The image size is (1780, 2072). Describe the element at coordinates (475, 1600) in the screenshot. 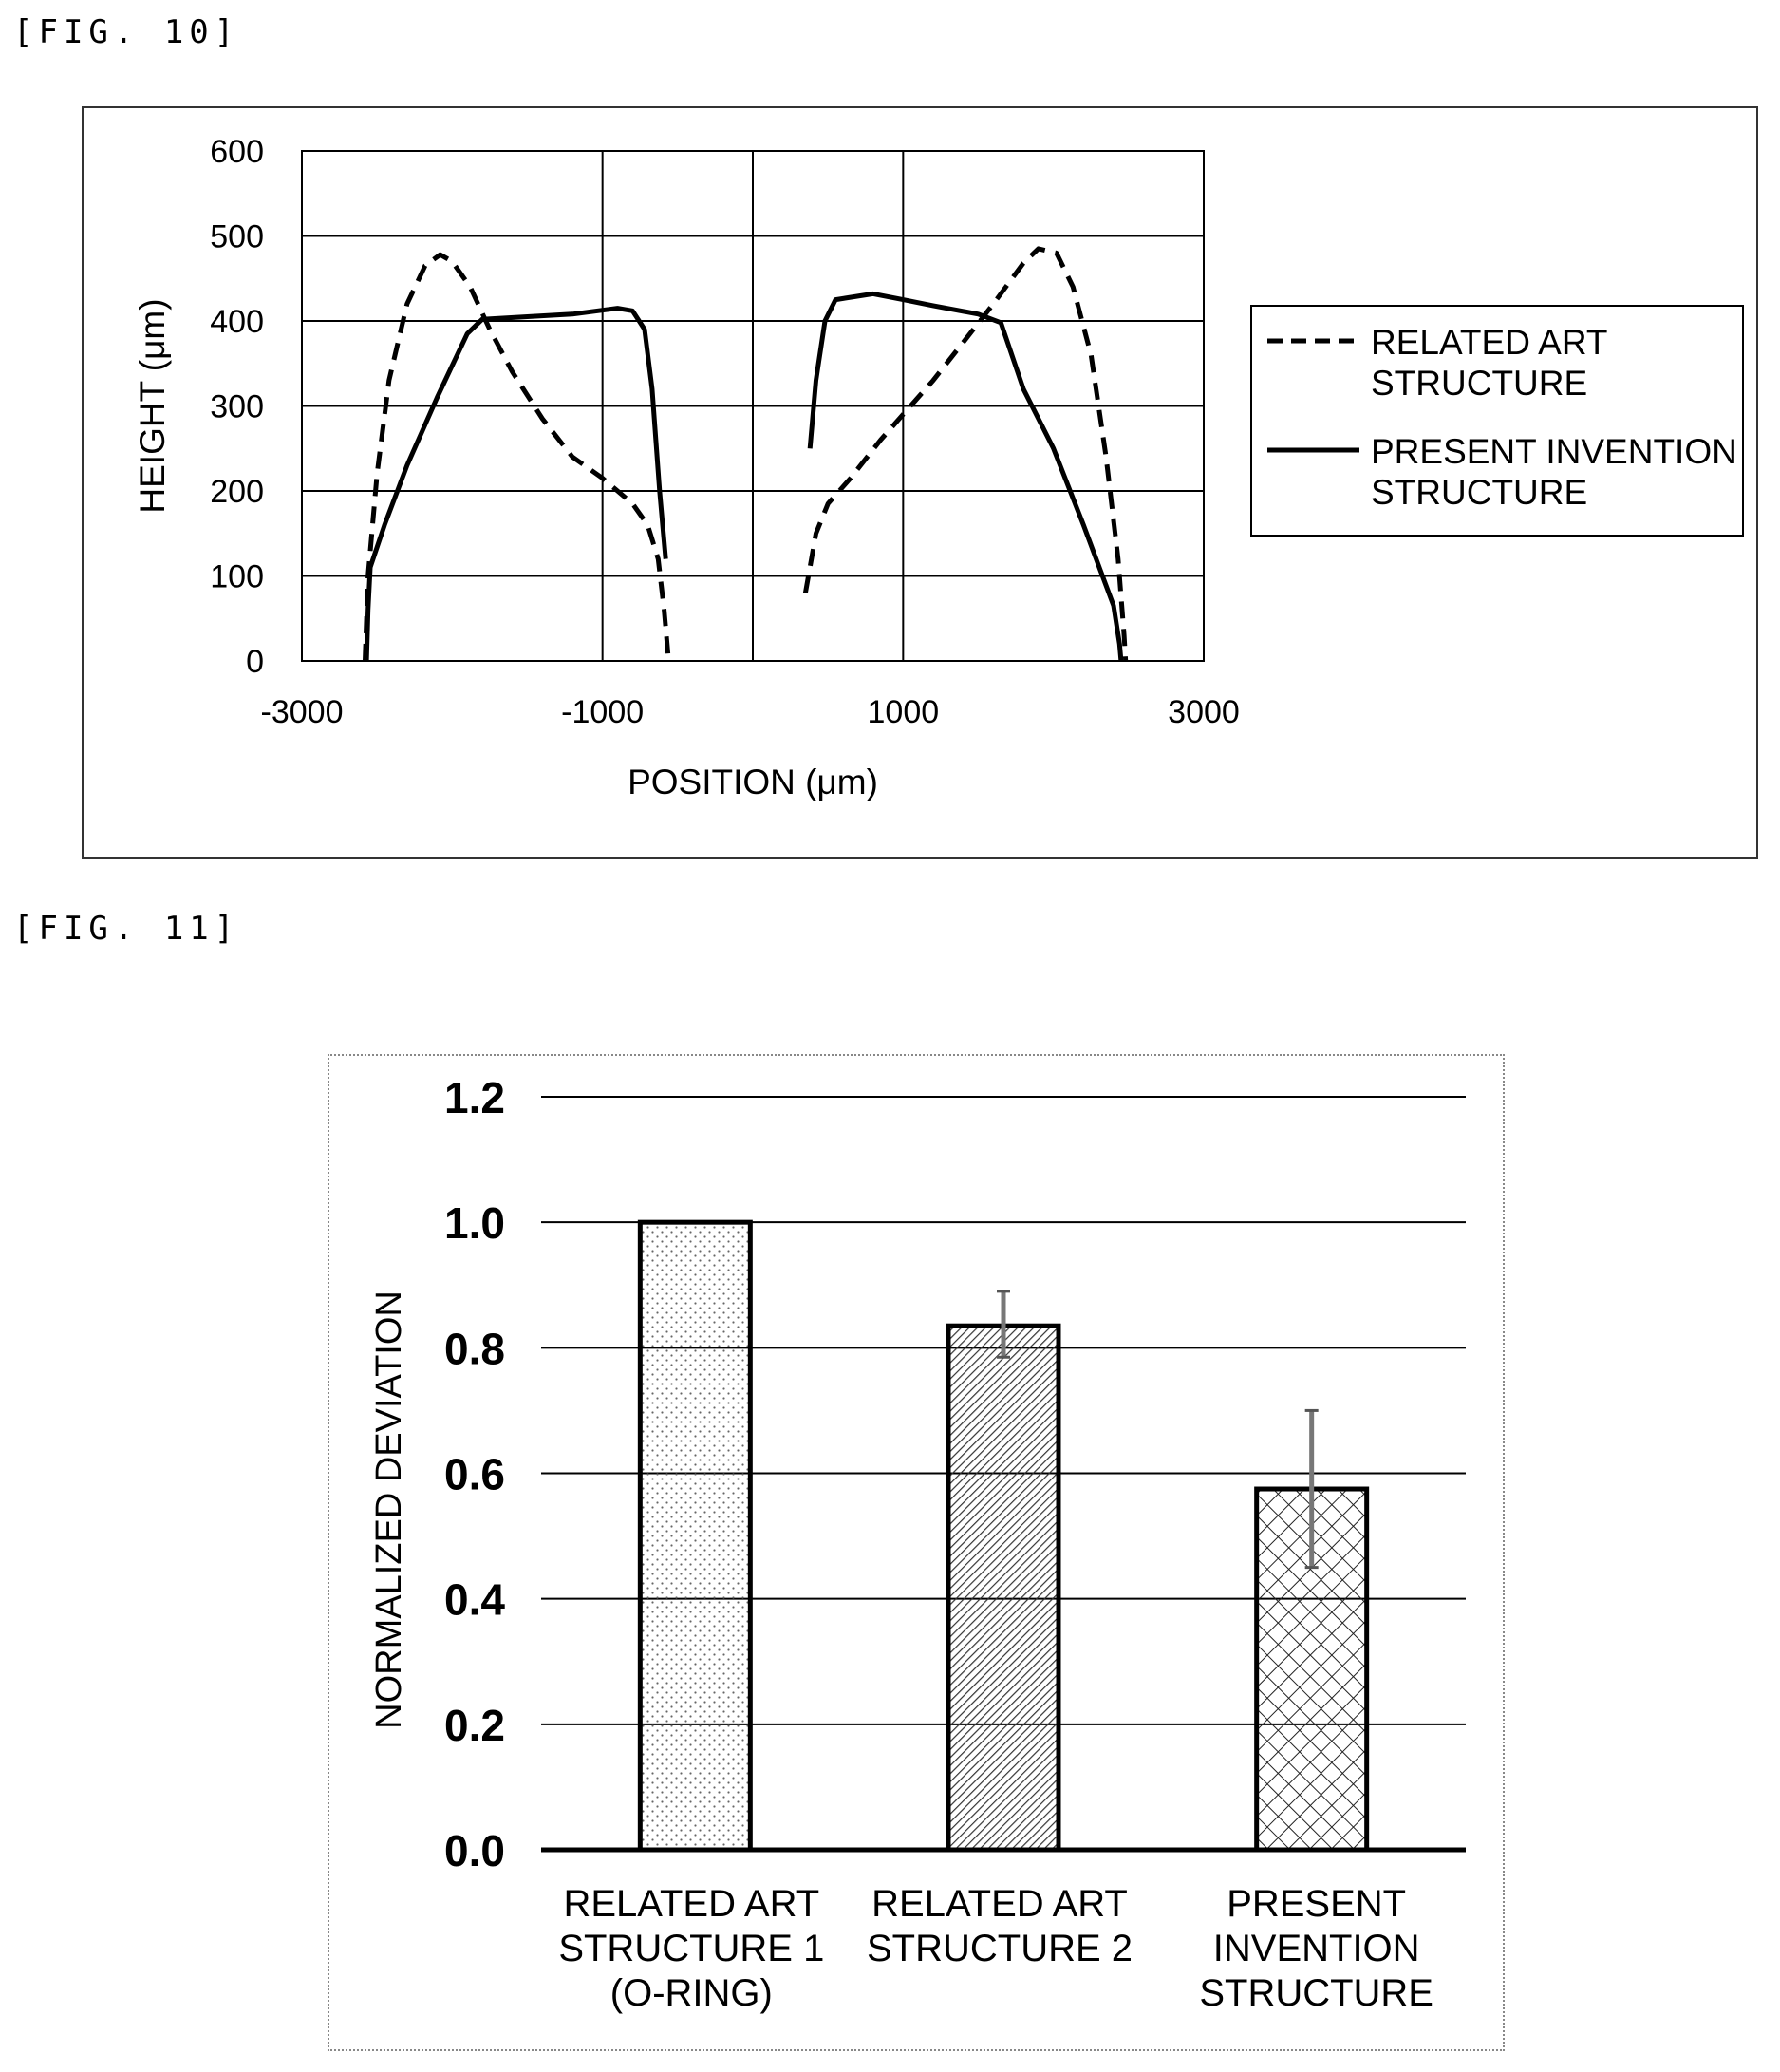

I see `y-tick-label: 0.4` at that location.